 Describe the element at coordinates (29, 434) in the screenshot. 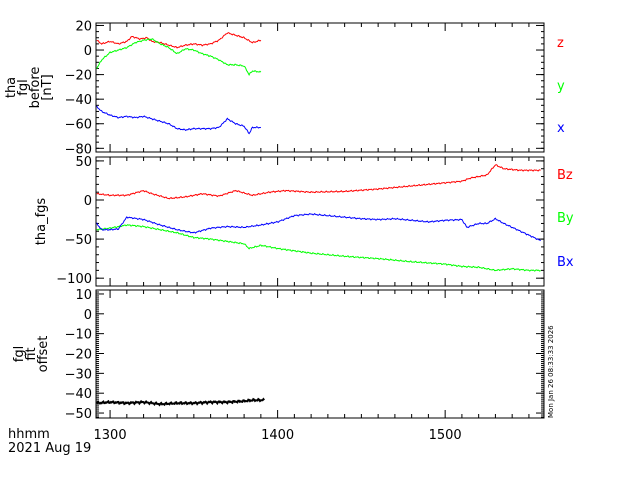

I see `x-axis-label-hhmm: hhmm` at that location.